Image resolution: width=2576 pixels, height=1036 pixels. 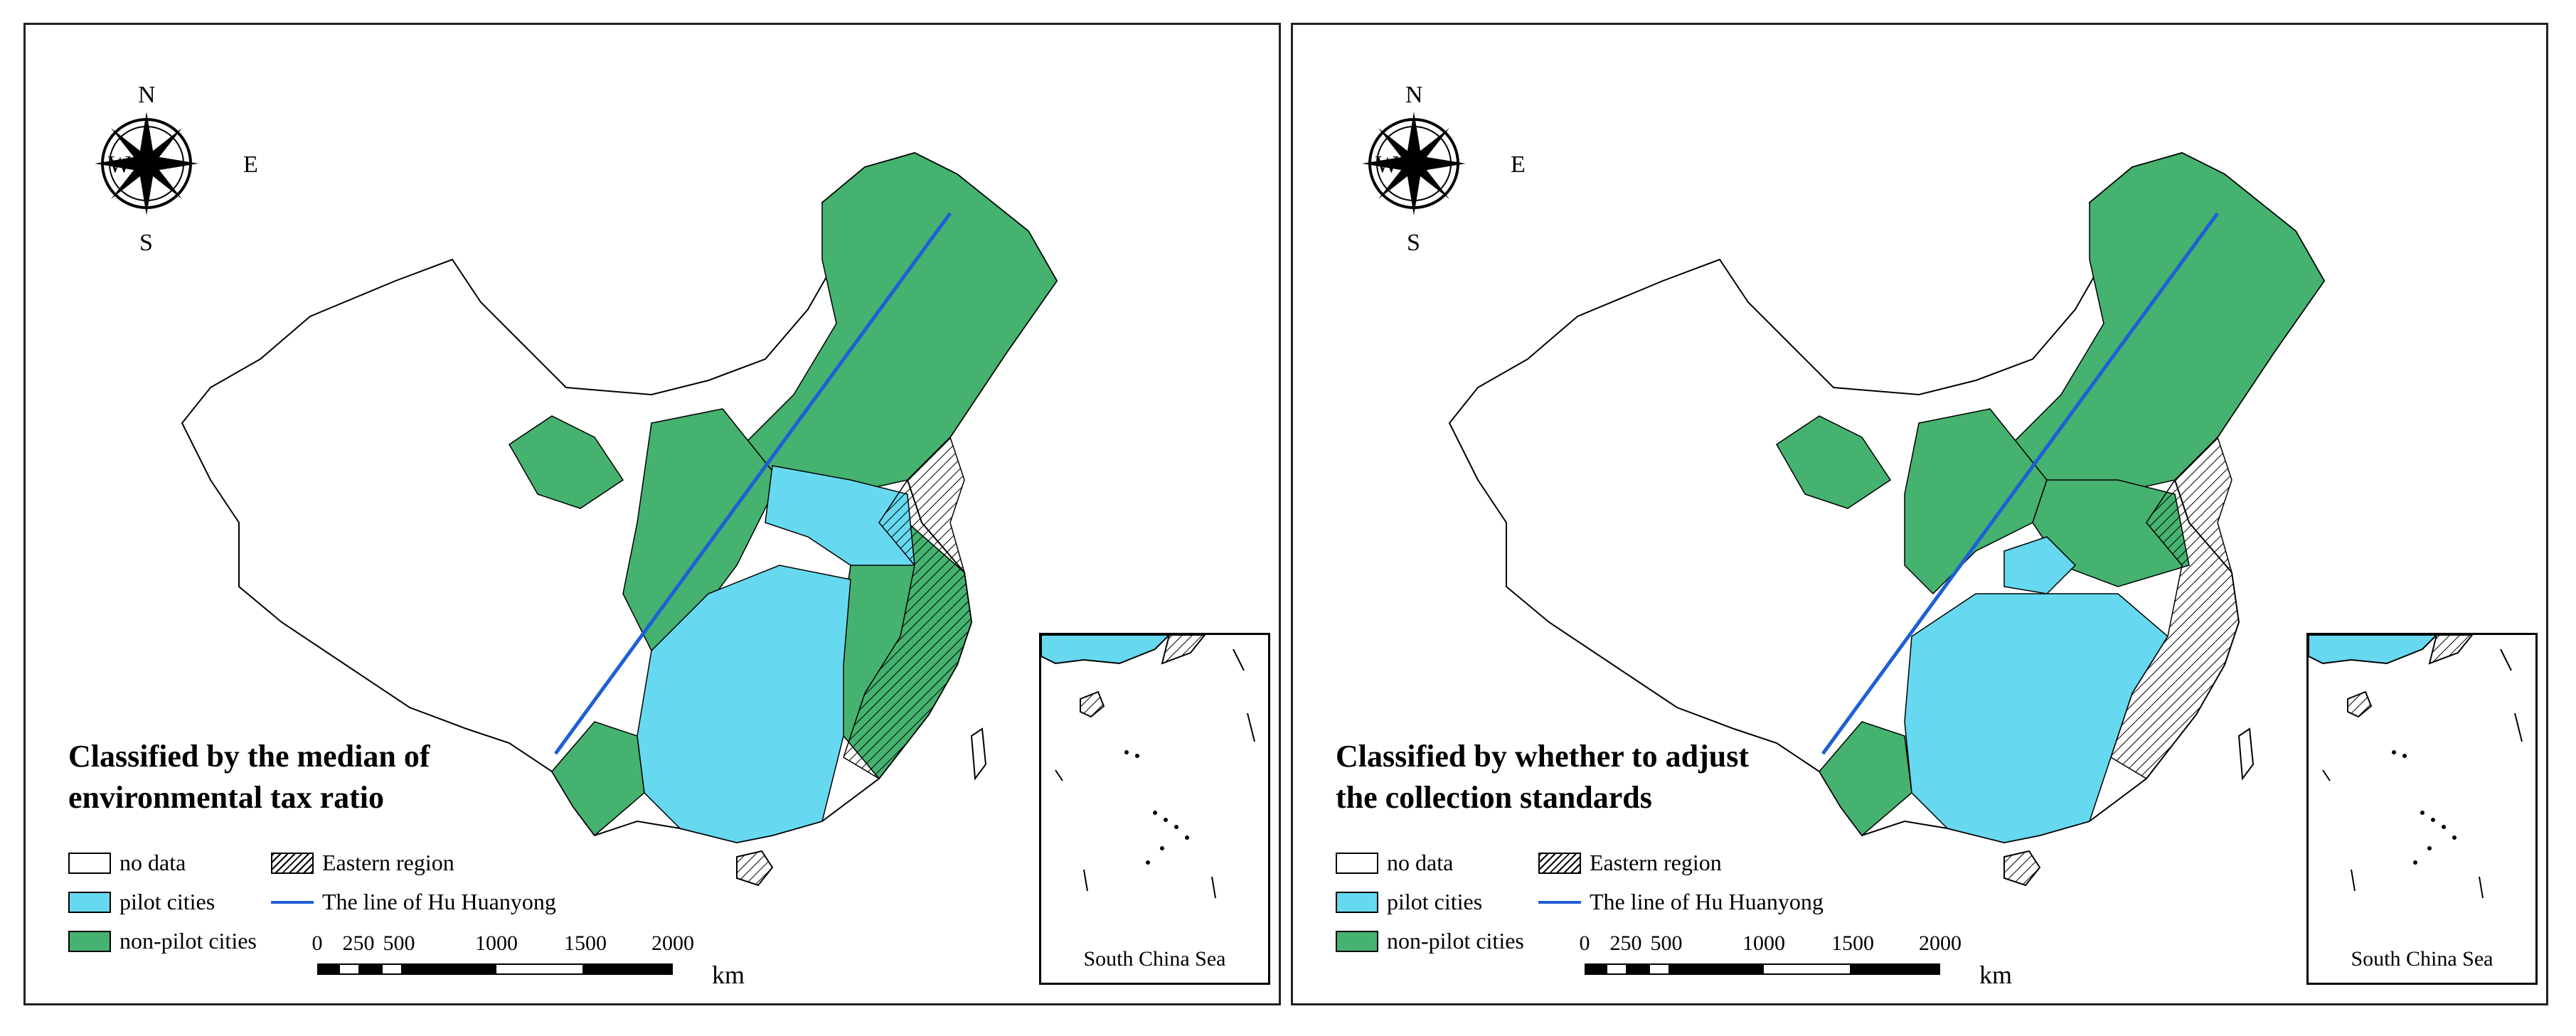 I want to click on panel-title-line1: Classified by the median of, so click(x=249, y=756).